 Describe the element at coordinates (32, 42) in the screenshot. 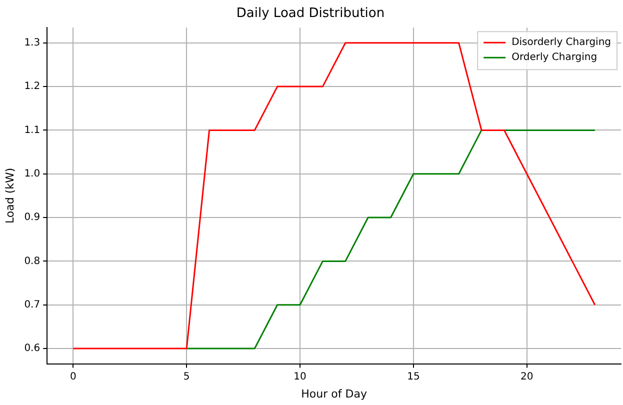

I see `y-tick-label: 1.3` at that location.